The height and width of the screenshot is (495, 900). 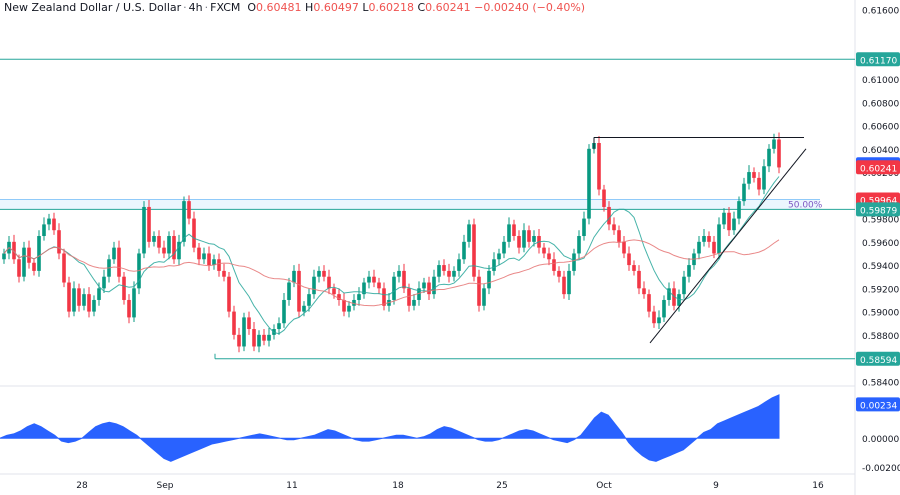 I want to click on y-tick-label: 0.60400, so click(x=880, y=151).